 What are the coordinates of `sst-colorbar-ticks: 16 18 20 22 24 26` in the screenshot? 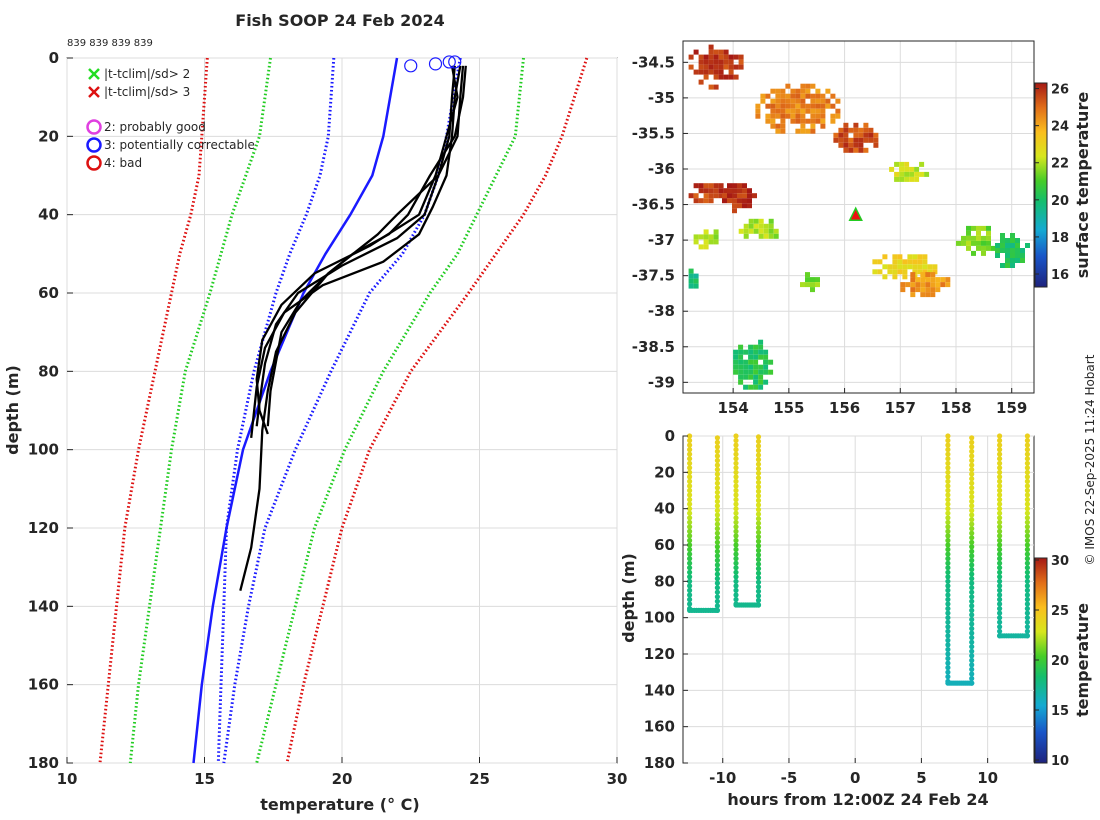 It's located at (1052, 183).